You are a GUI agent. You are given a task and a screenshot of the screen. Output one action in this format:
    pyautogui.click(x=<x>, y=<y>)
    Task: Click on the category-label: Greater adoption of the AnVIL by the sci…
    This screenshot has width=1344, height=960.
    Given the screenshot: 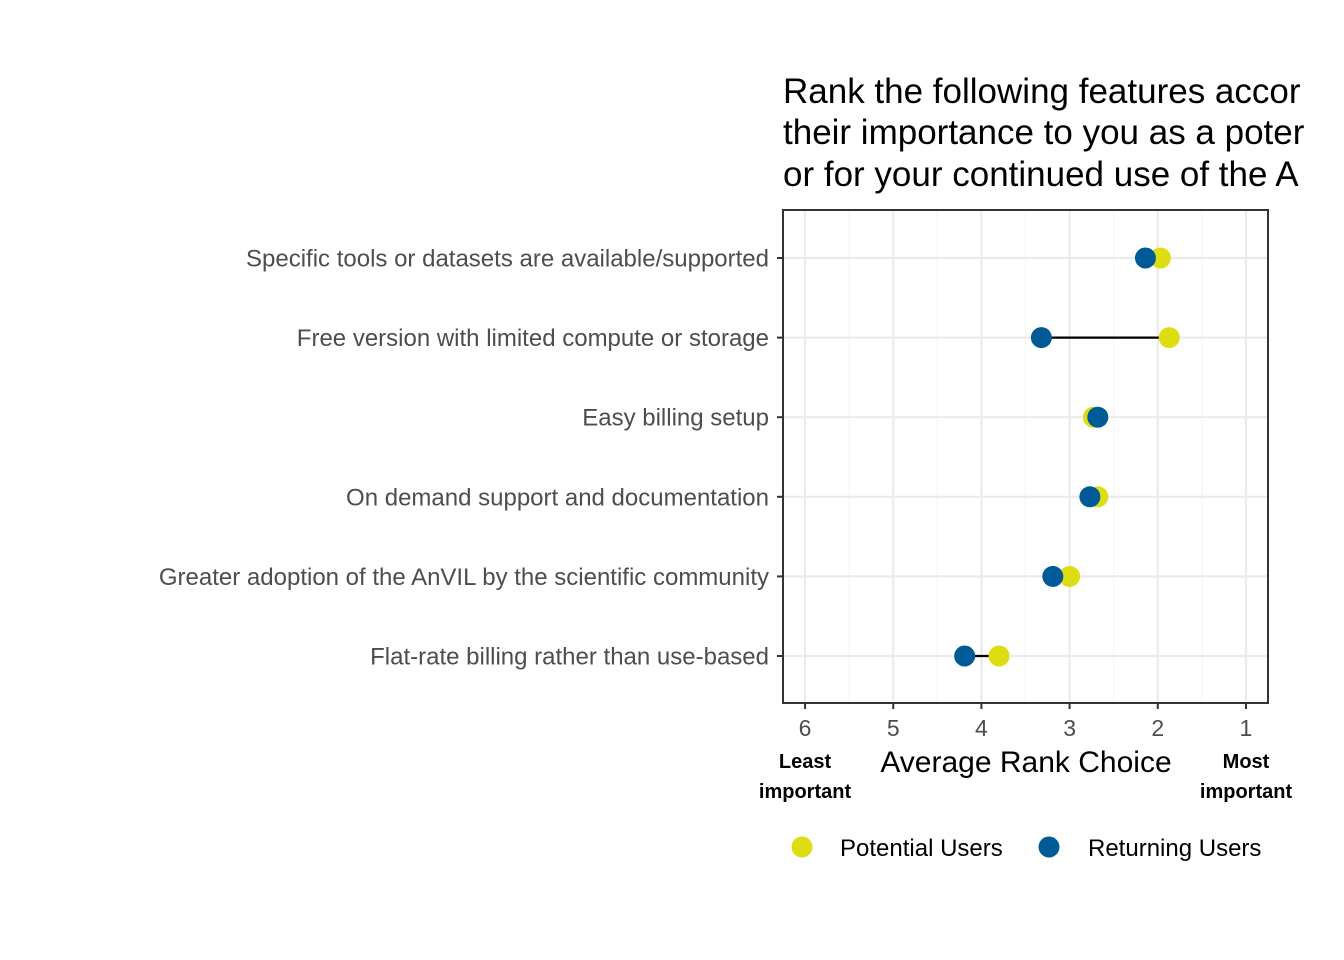 What is the action you would take?
    pyautogui.click(x=464, y=577)
    